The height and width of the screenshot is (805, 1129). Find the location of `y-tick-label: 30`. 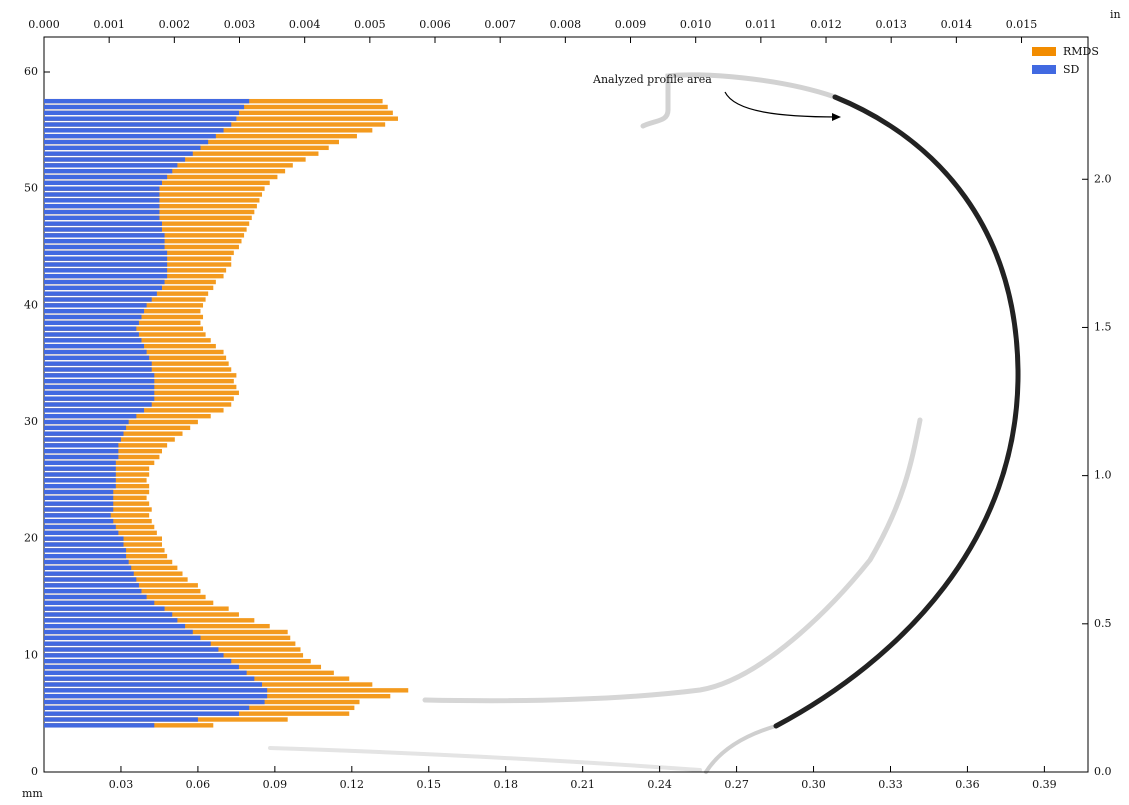

y-tick-label: 30 is located at coordinates (31, 421).